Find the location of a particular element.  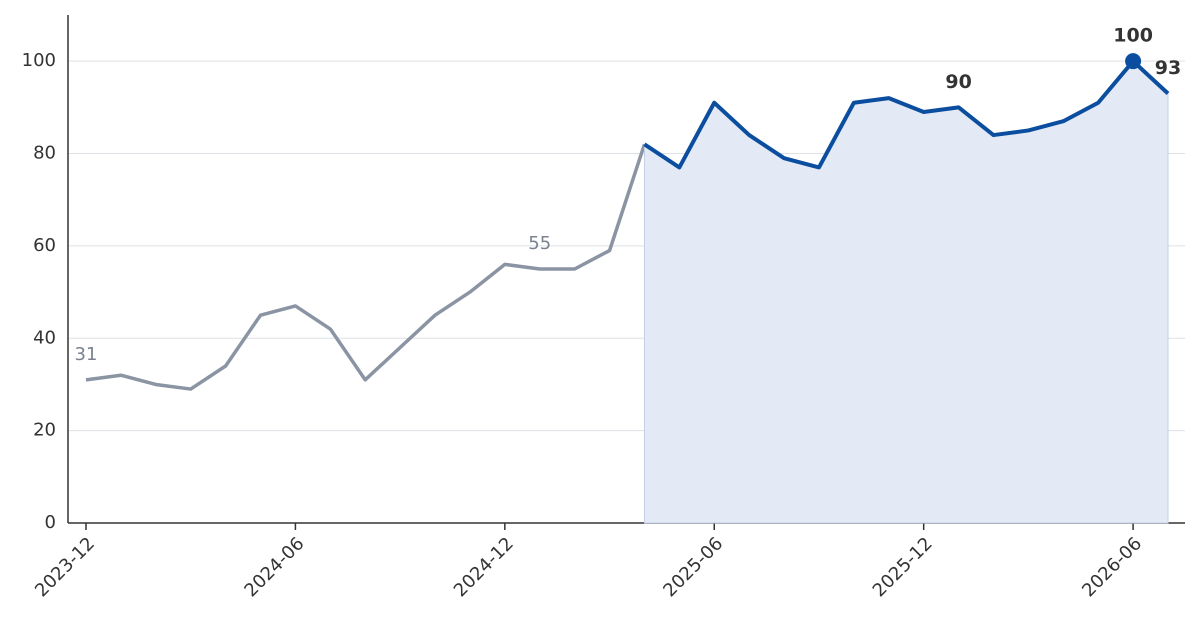

x-tick-label: 2024-06 is located at coordinates (274, 567).